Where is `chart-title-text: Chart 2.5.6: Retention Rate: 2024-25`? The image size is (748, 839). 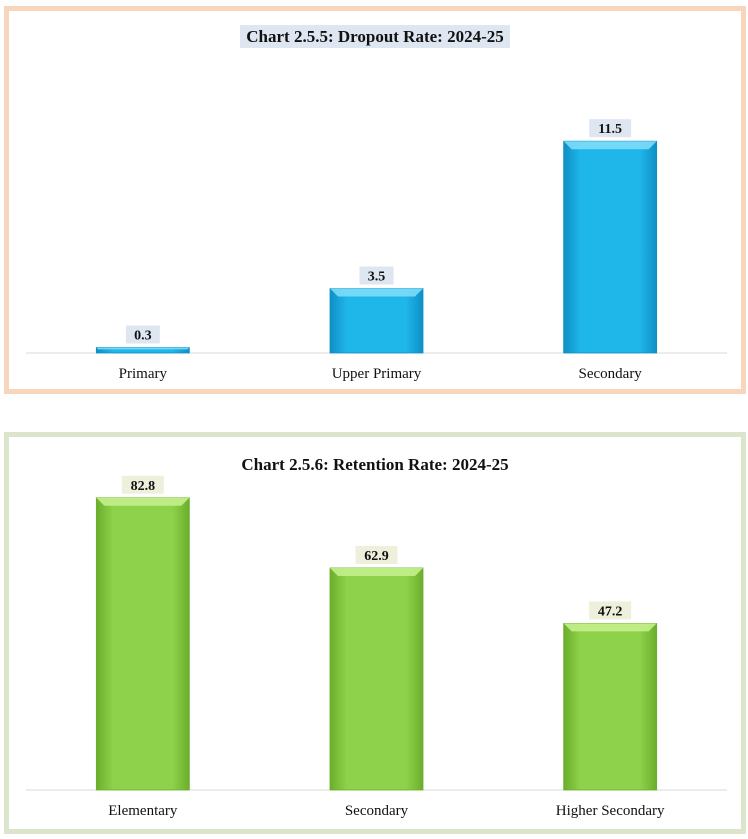 chart-title-text: Chart 2.5.6: Retention Rate: 2024-25 is located at coordinates (375, 464).